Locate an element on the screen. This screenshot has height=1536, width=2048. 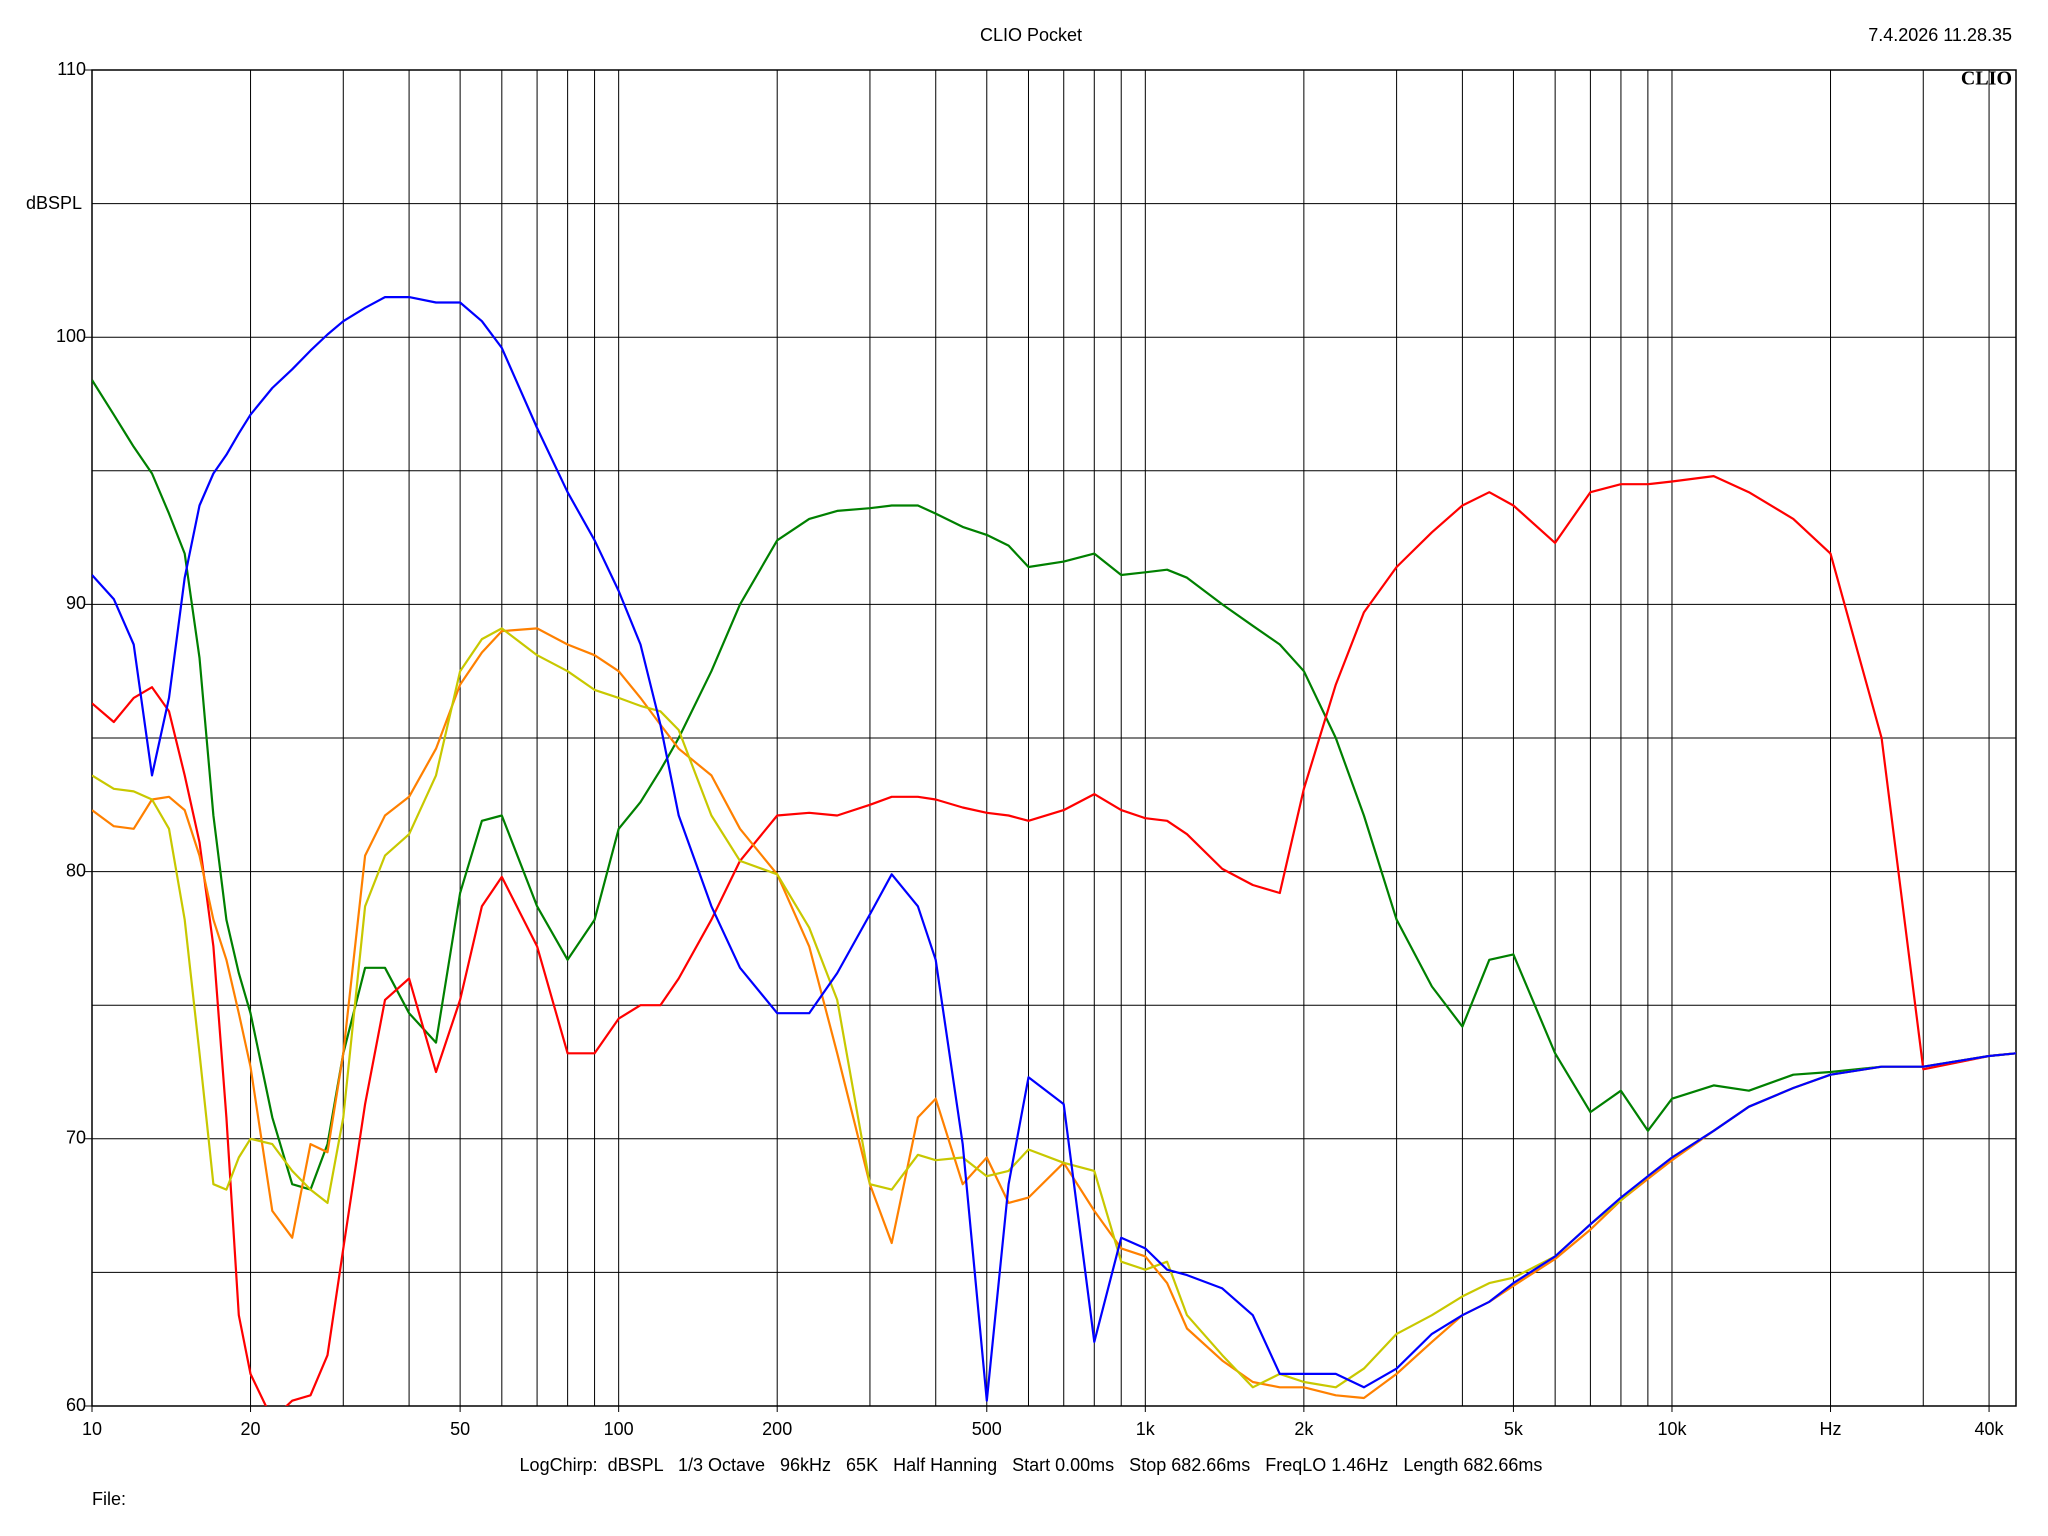
x-tick-label: 100 is located at coordinates (619, 1429).